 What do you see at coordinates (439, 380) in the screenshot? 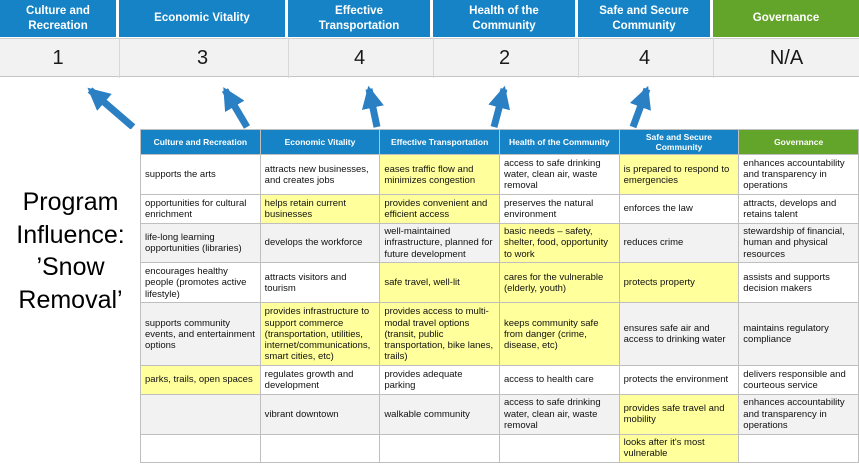
I see `matrix-cell-r6-c3: provides adequate parking` at bounding box center [439, 380].